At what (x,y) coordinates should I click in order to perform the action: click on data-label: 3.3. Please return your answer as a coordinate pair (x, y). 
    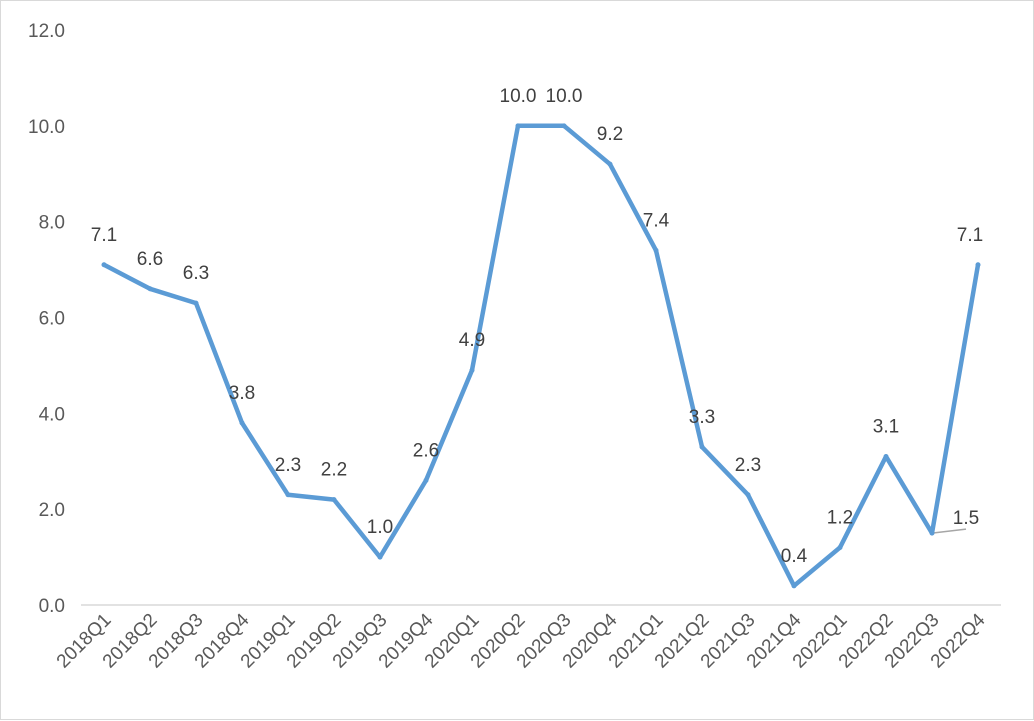
    Looking at the image, I should click on (702, 417).